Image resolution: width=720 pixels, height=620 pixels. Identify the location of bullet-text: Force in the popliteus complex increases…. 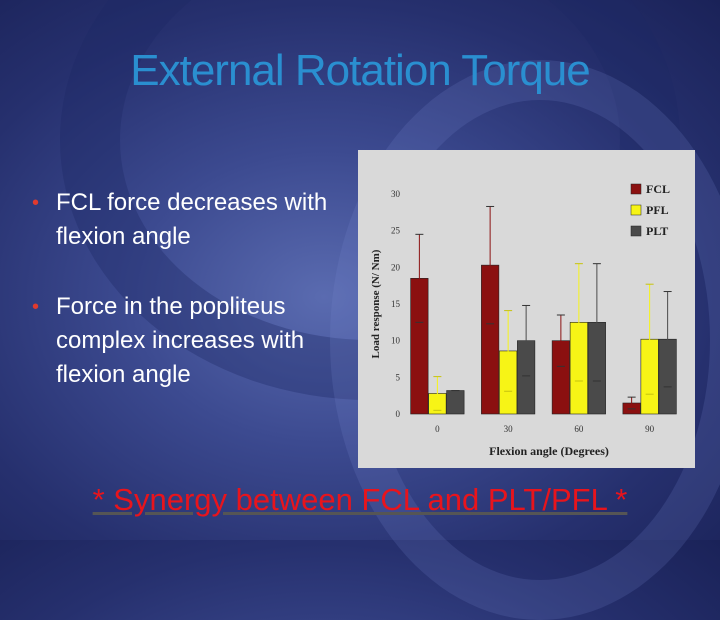
(180, 340).